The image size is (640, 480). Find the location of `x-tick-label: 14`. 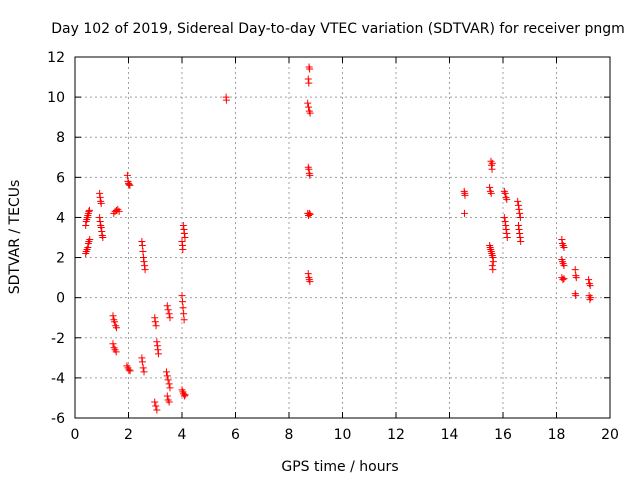

x-tick-label: 14 is located at coordinates (450, 435).